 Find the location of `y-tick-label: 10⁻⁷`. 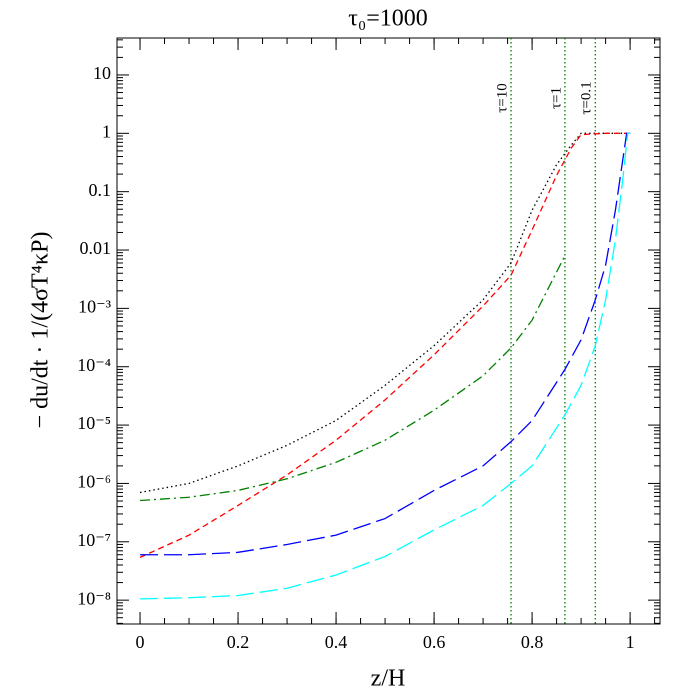

y-tick-label: 10⁻⁷ is located at coordinates (94, 540).